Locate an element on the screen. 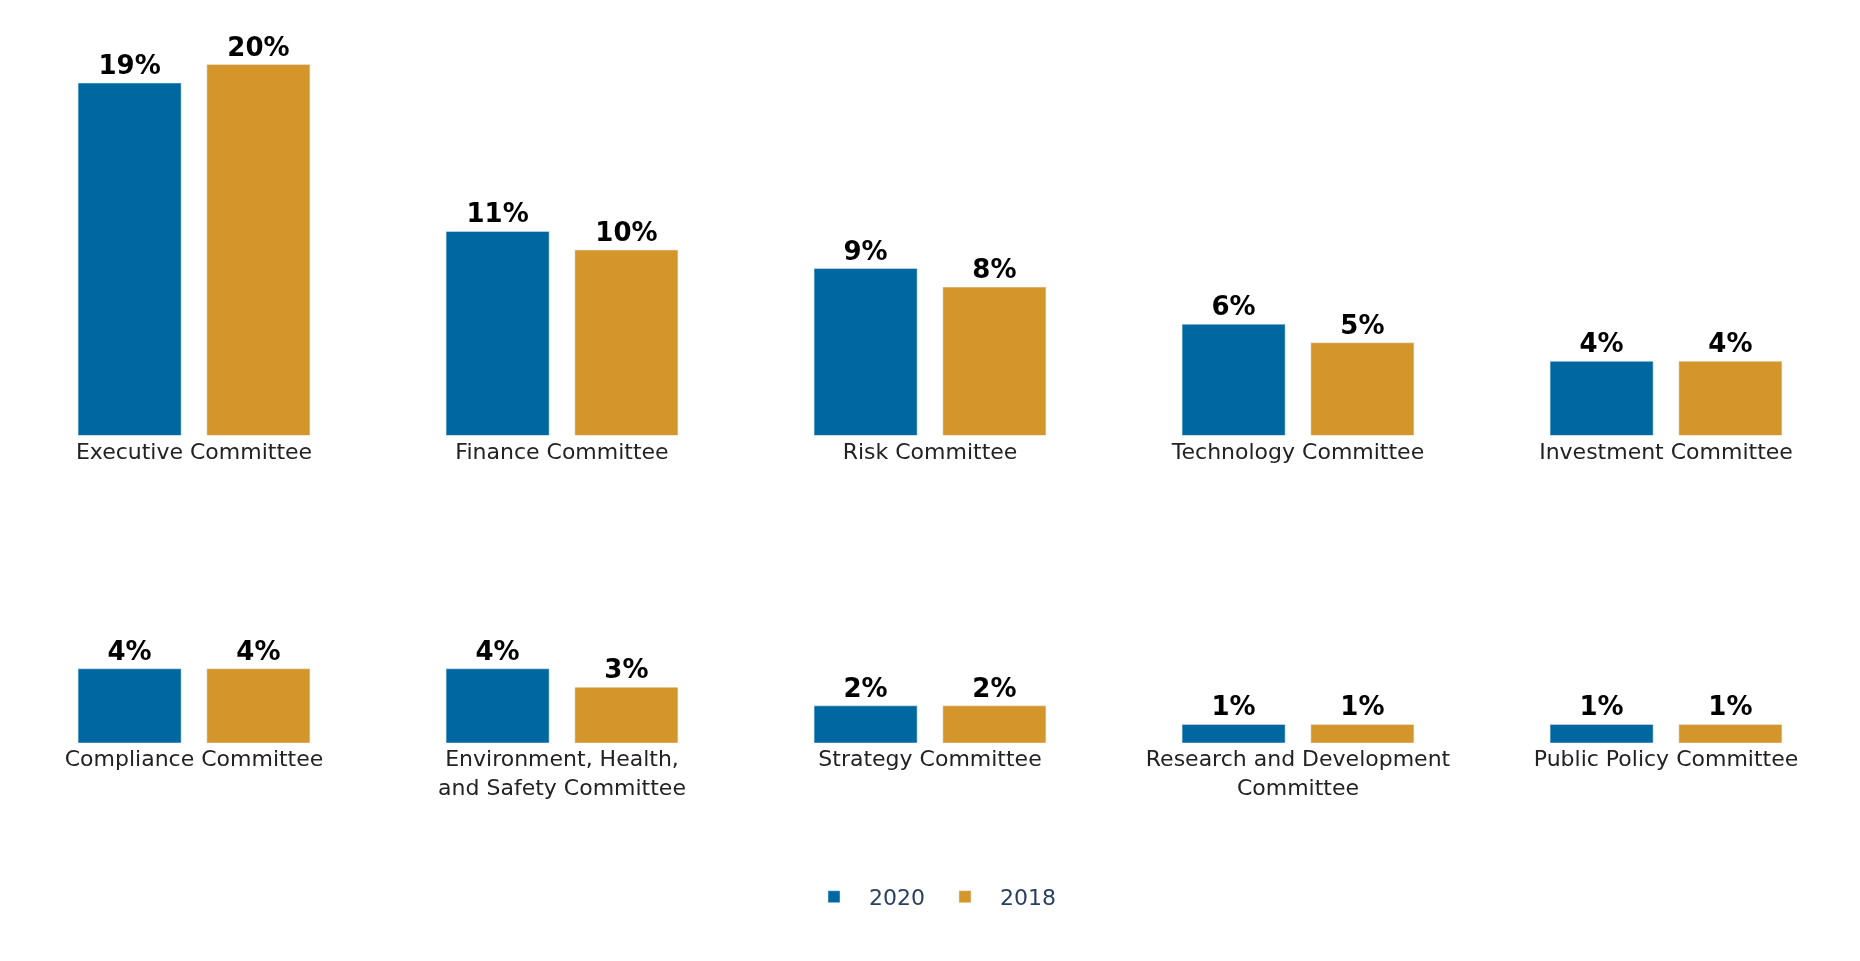 The height and width of the screenshot is (961, 1860). x-tick-label: Technology Committee is located at coordinates (1297, 451).